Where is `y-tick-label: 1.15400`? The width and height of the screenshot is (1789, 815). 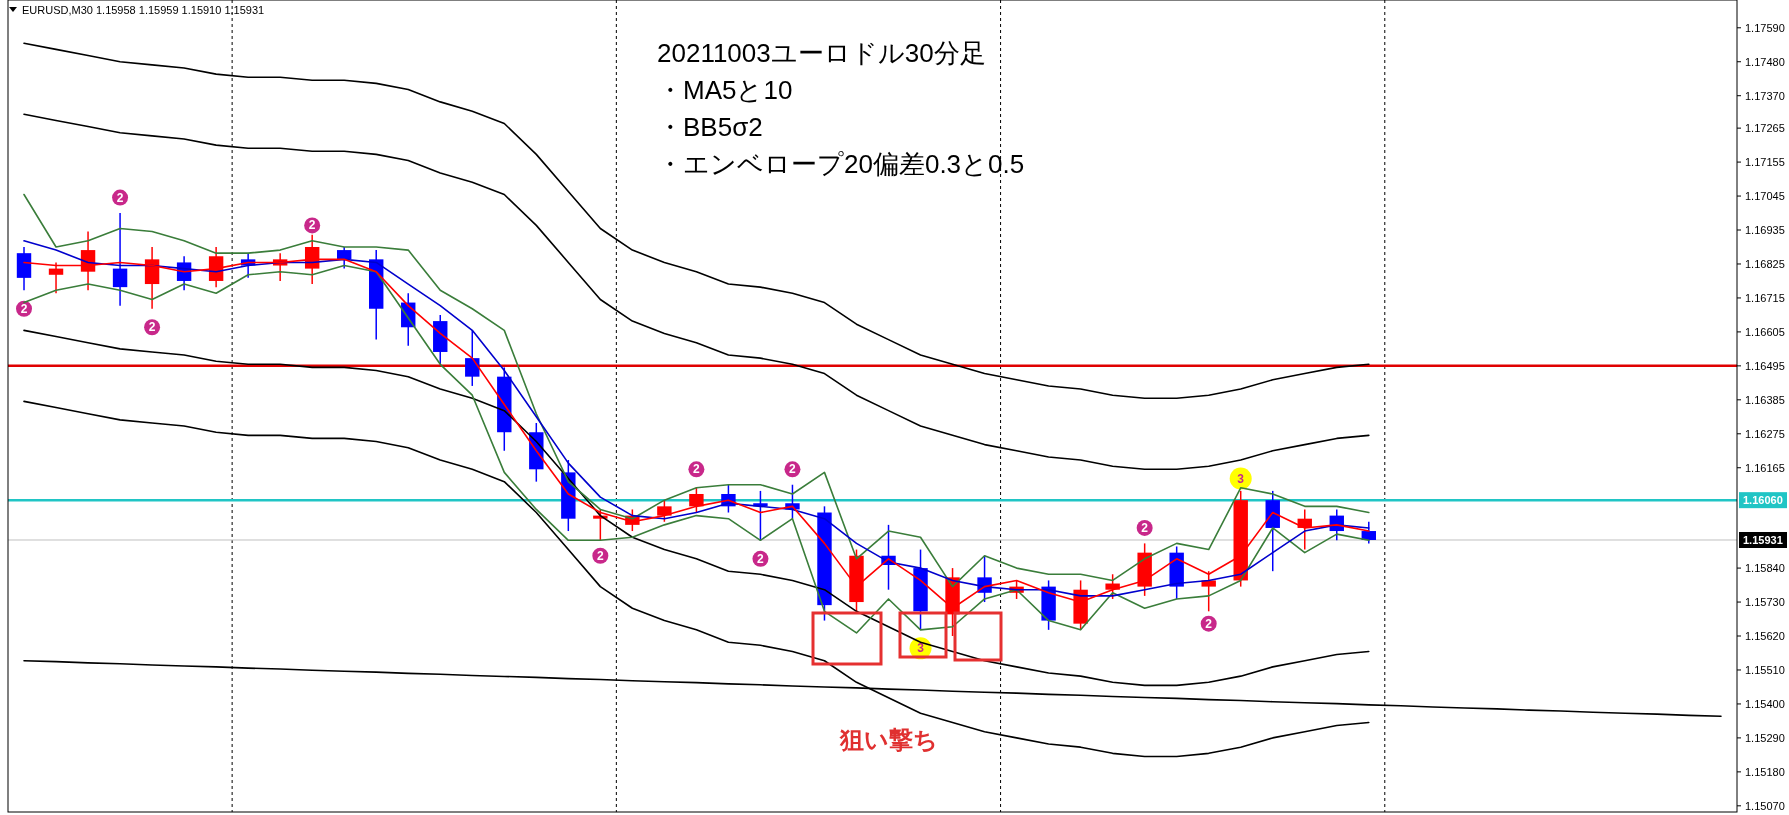
y-tick-label: 1.15400 is located at coordinates (1765, 703).